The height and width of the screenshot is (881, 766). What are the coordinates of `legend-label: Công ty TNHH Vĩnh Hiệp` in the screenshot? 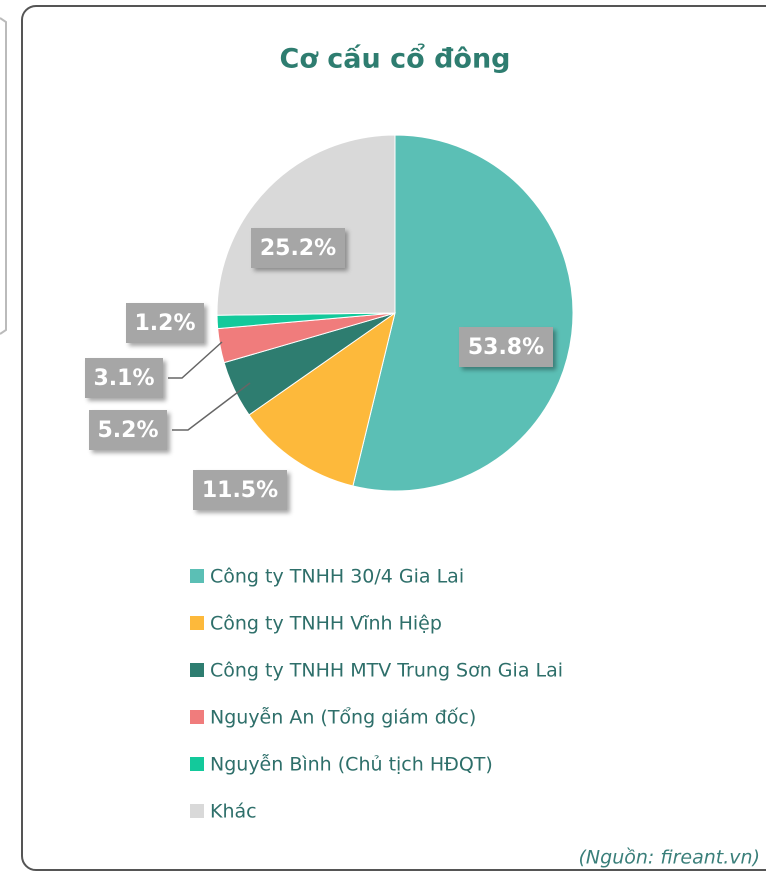 It's located at (326, 624).